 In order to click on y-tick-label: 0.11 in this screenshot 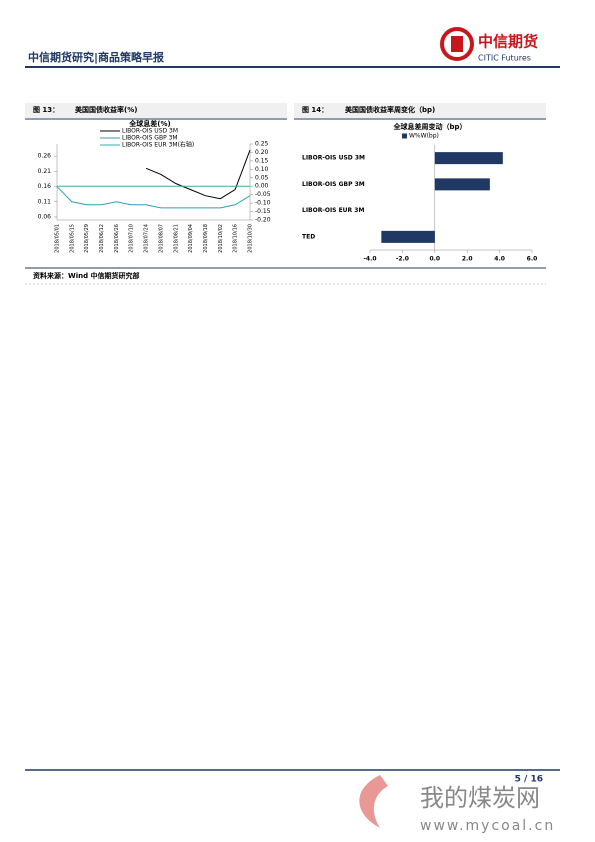, I will do `click(45, 201)`.